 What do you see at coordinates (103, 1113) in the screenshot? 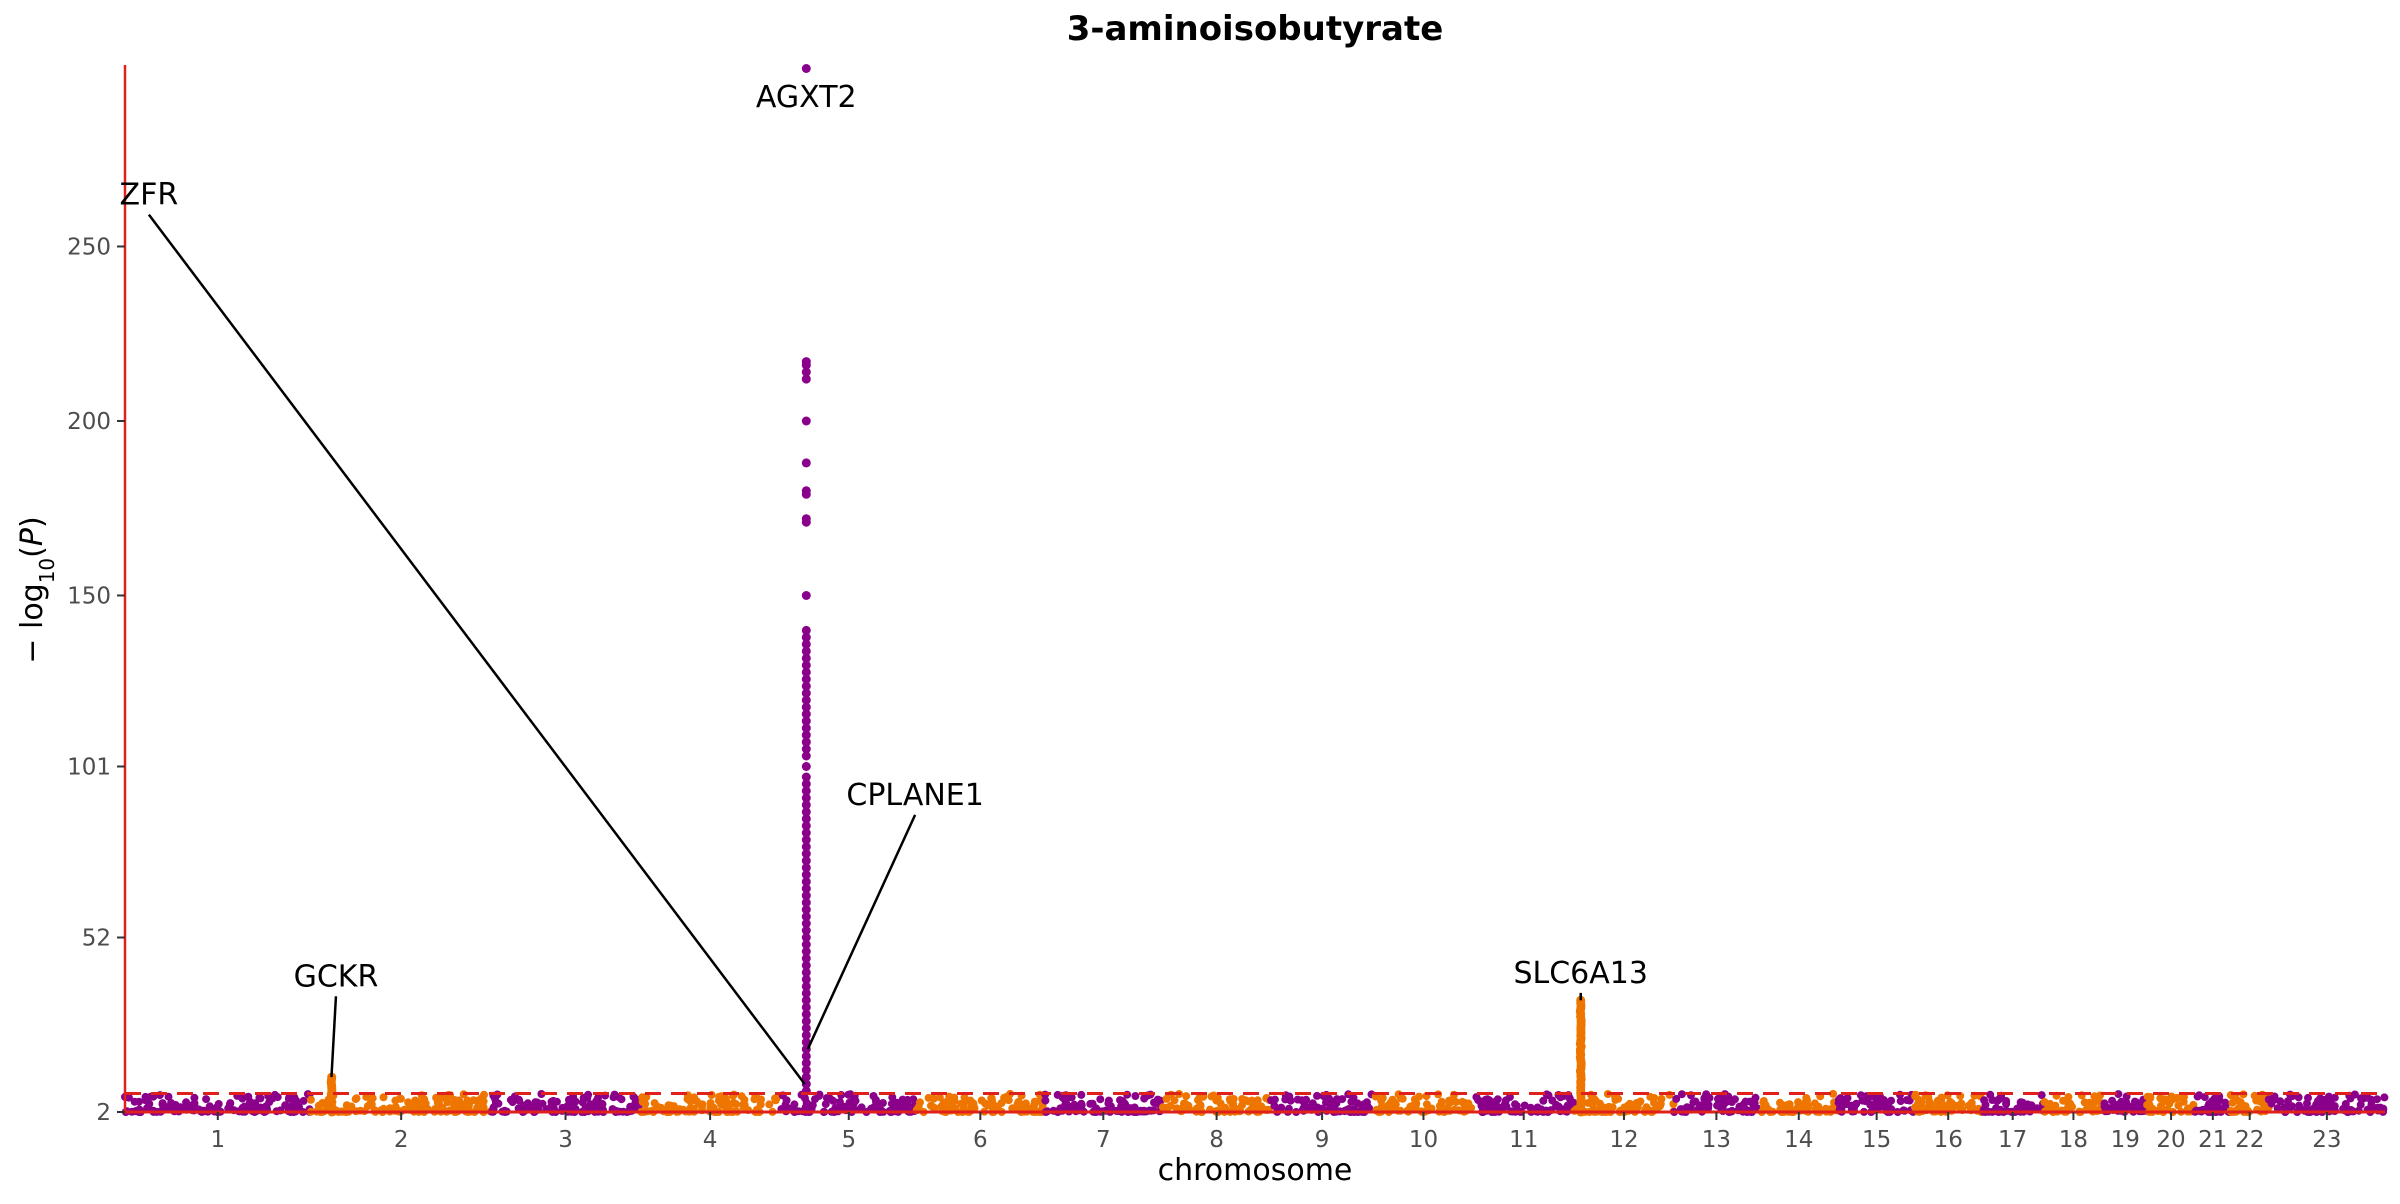
I see `y-tick-label: 2` at bounding box center [103, 1113].